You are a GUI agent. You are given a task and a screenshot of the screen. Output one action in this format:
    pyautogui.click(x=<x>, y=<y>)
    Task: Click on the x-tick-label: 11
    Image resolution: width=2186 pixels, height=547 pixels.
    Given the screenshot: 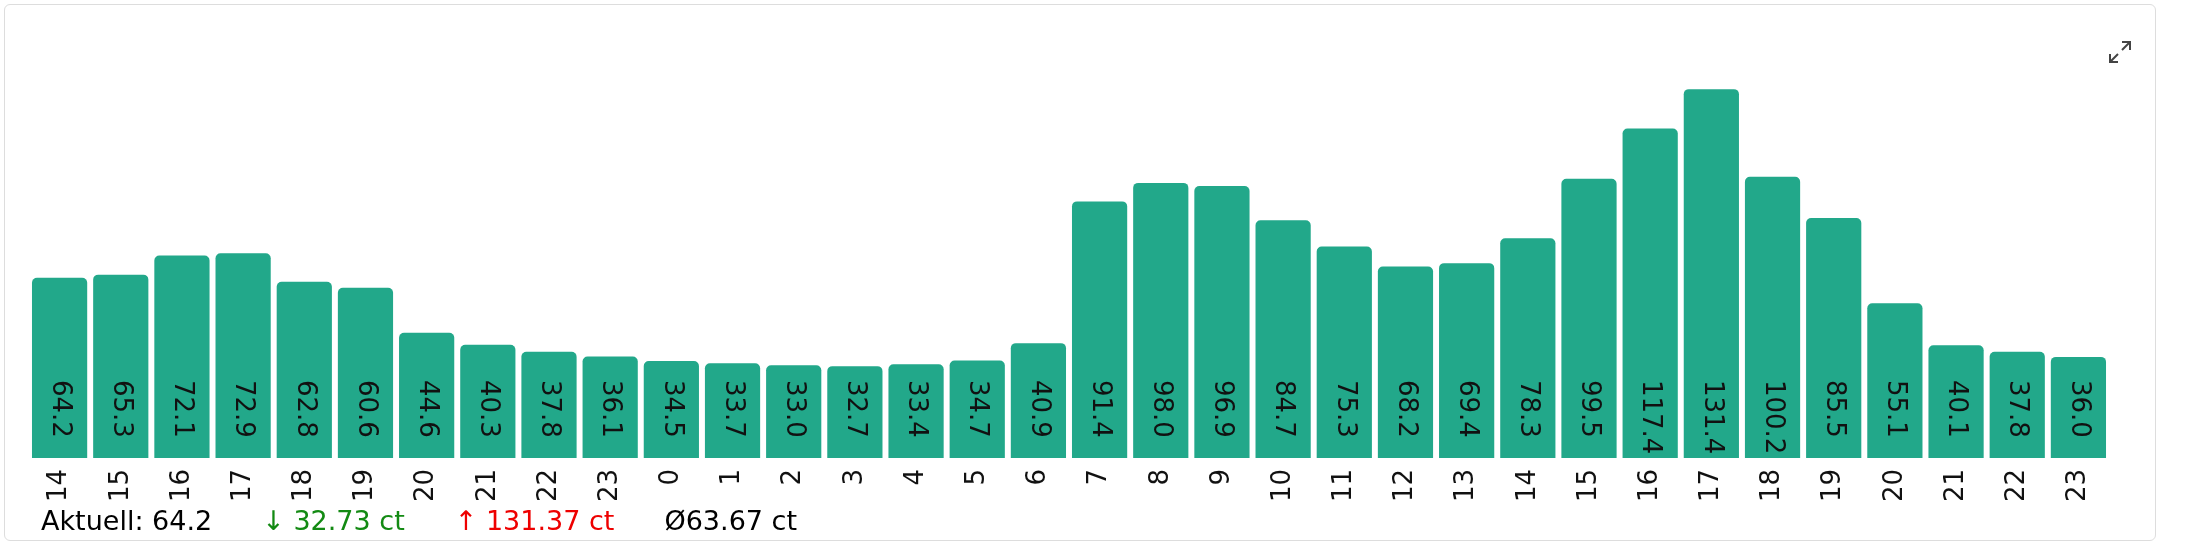 What is the action you would take?
    pyautogui.click(x=1342, y=485)
    